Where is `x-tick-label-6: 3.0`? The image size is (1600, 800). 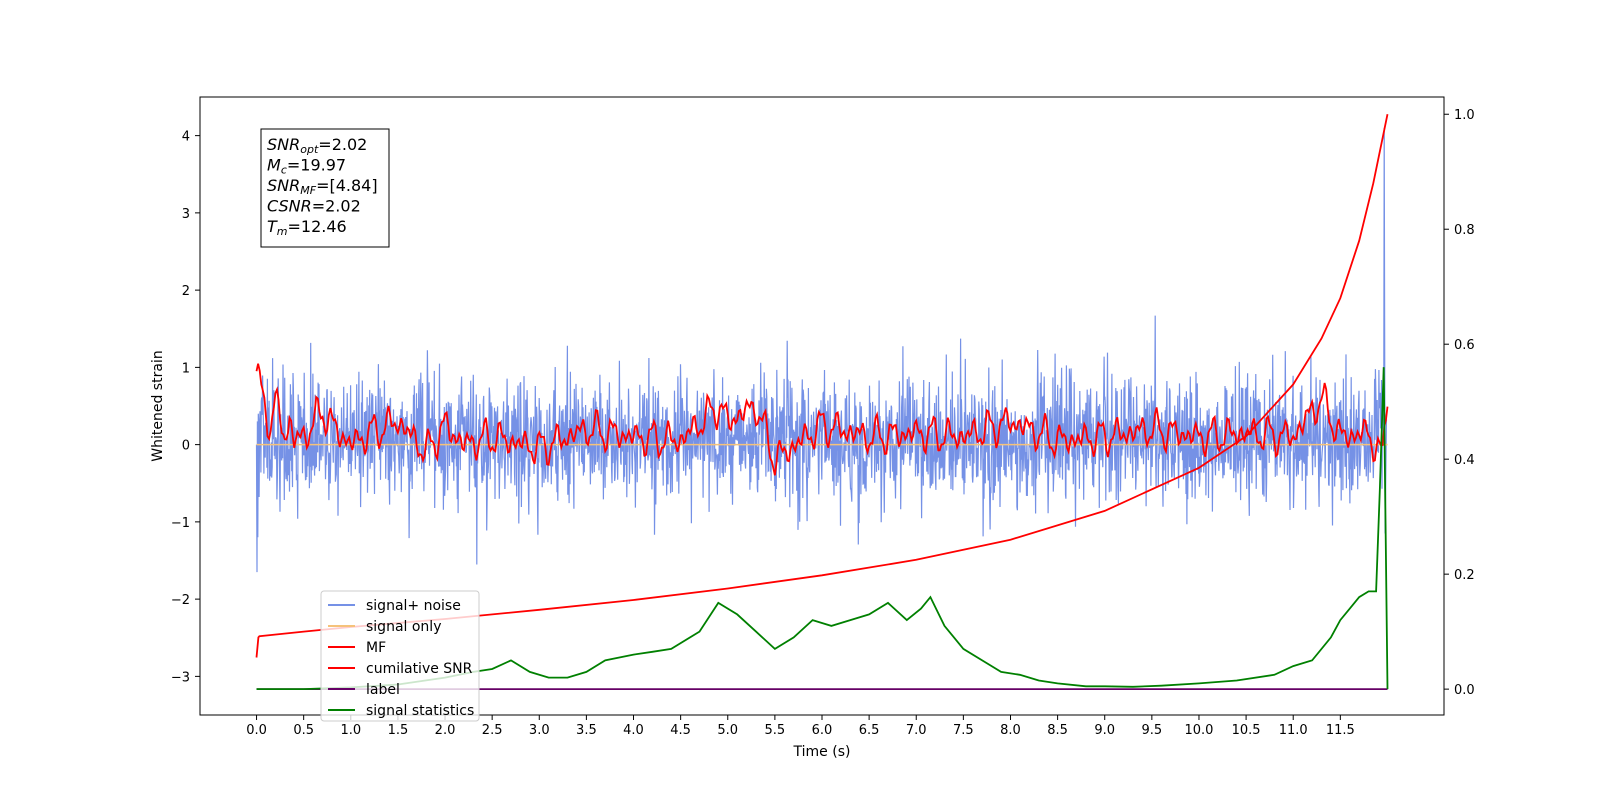
x-tick-label-6: 3.0 is located at coordinates (539, 730).